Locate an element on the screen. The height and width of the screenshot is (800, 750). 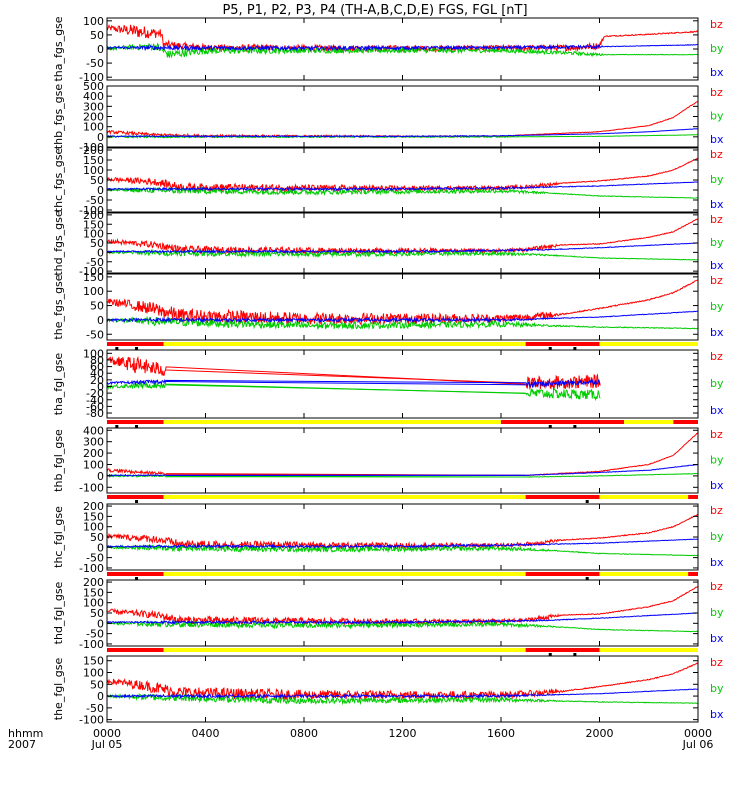
x-tick-label: 0400 is located at coordinates (206, 733).